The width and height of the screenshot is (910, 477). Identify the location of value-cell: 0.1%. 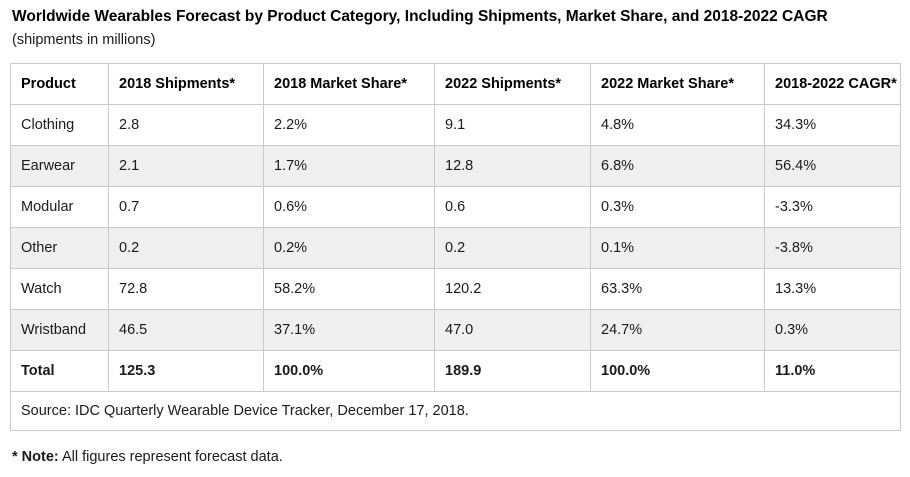
(677, 248).